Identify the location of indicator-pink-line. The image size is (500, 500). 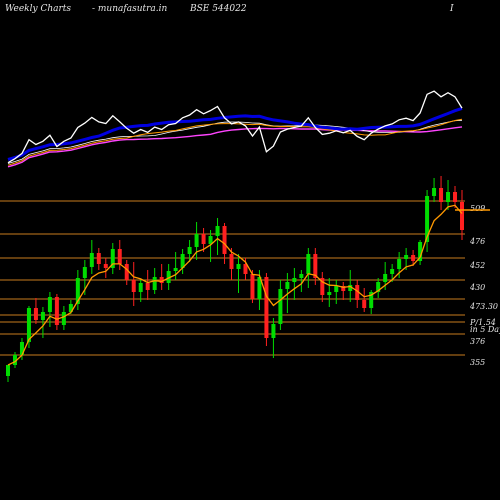
(235, 147).